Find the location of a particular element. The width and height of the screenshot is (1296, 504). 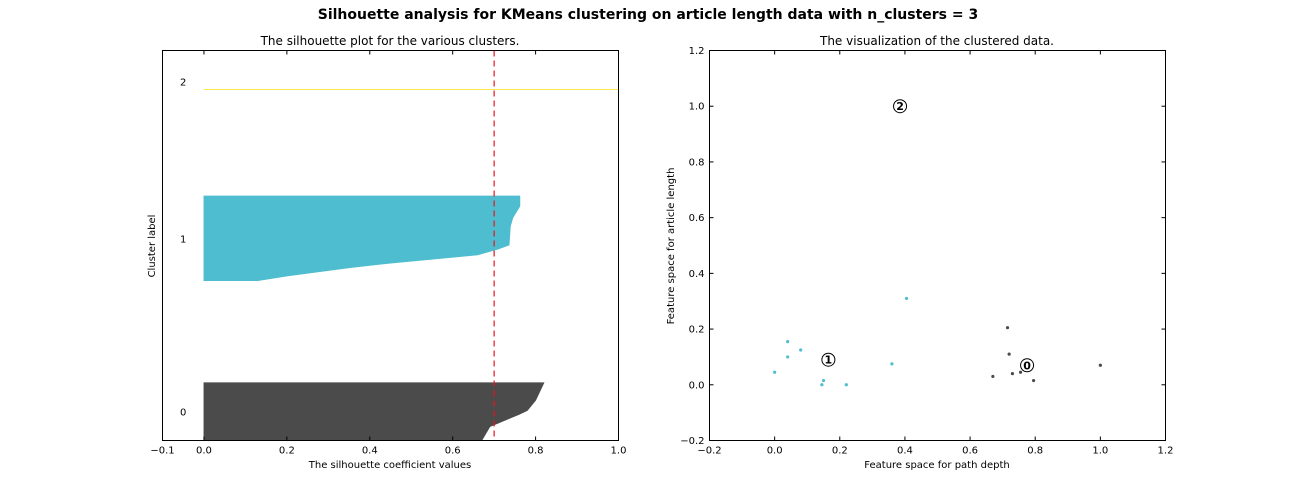

scatter-x-tick-label: 0.6 is located at coordinates (970, 451).